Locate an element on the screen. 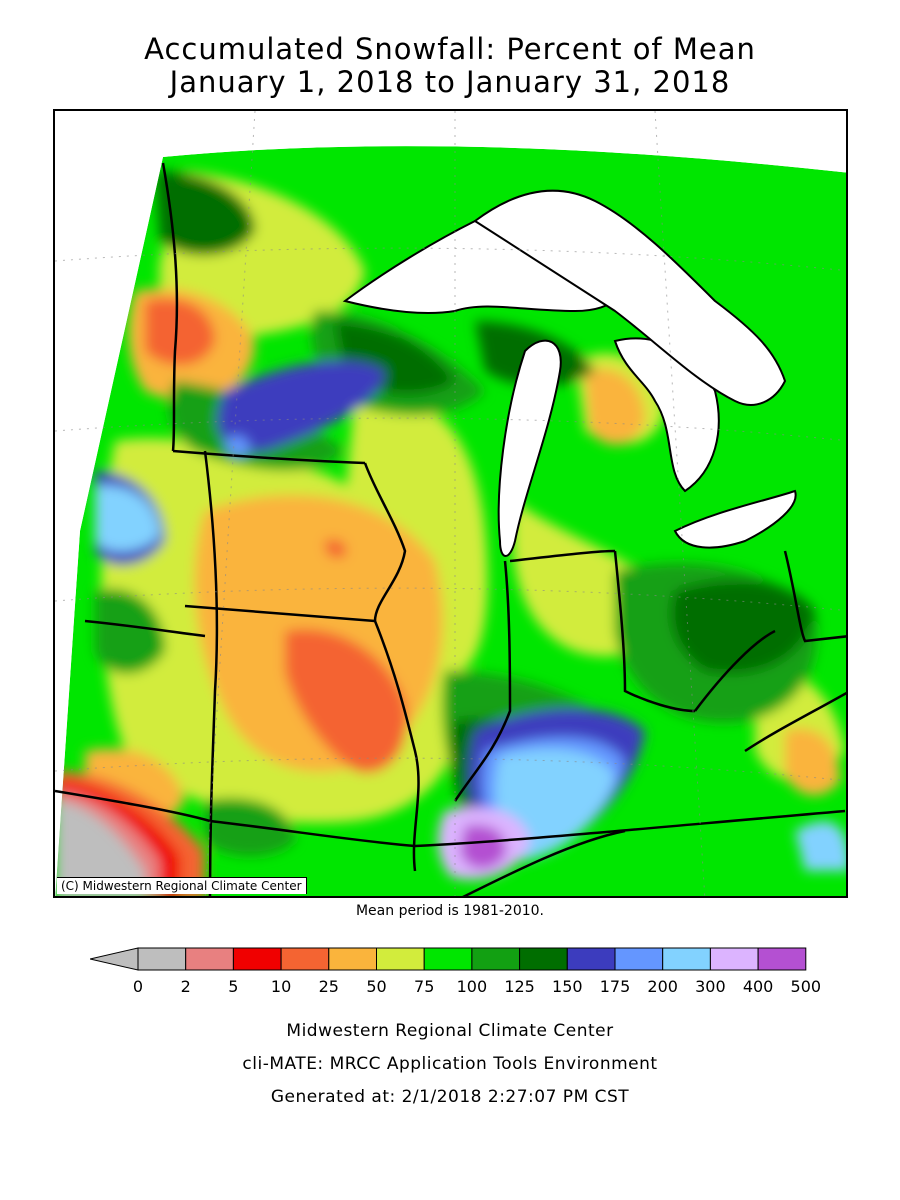 The image size is (900, 1200). boundary-oh-pa is located at coordinates (814, 596).